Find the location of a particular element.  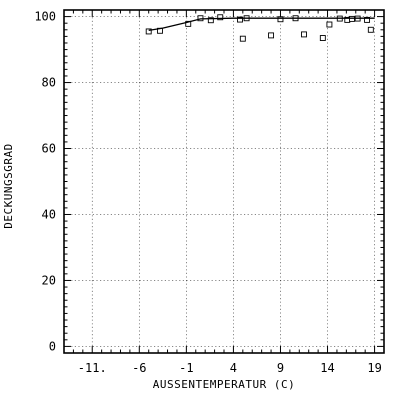

x-tick-label: 4 is located at coordinates (233, 368).